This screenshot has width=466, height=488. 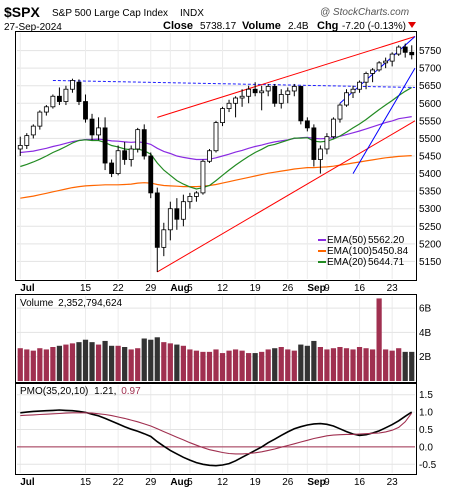 I want to click on price-tick-label: 5400, so click(x=430, y=174).